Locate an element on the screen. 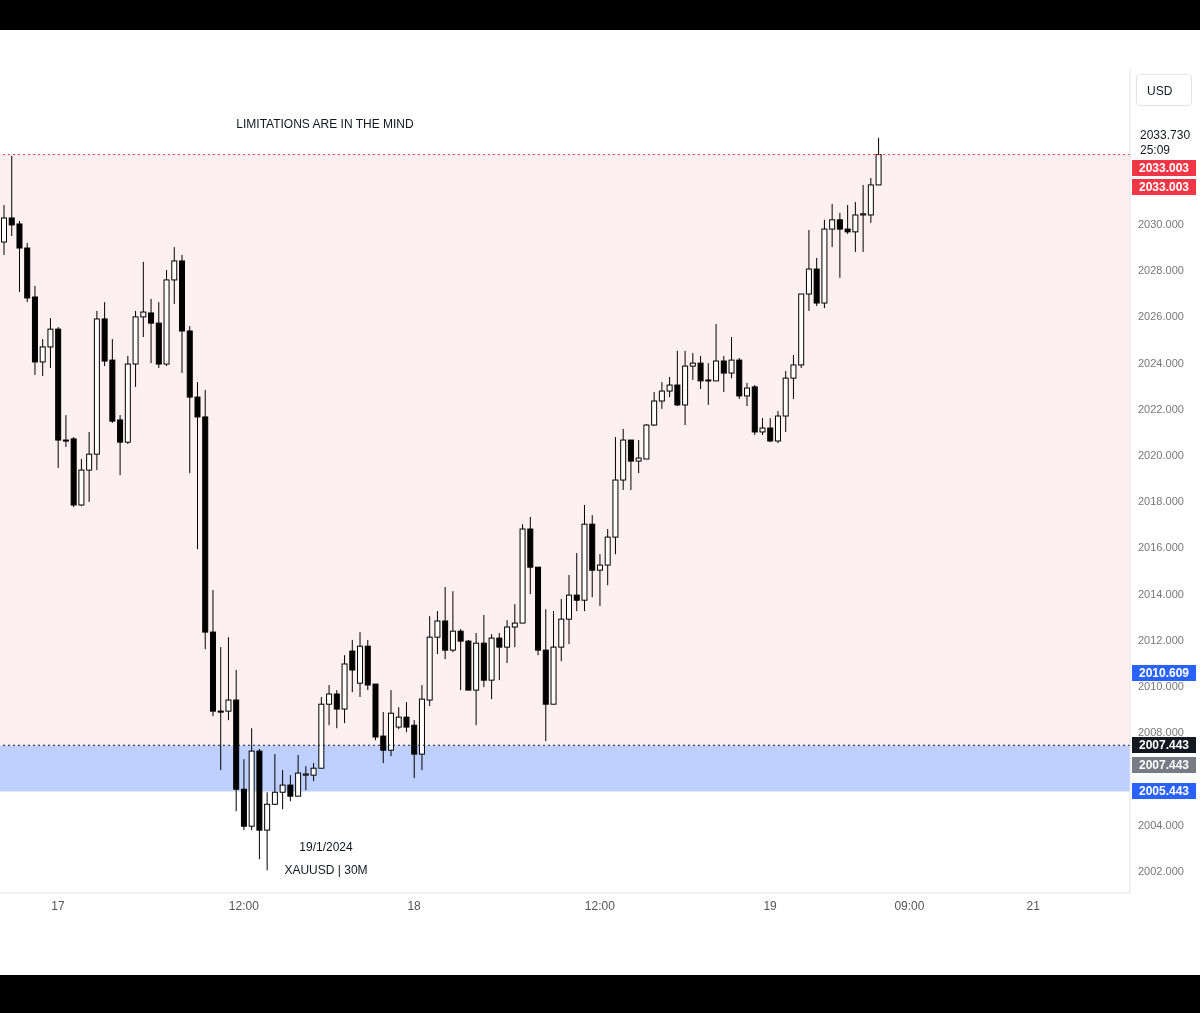 This screenshot has height=1013, width=1200. y-tick-label: 2008.000 is located at coordinates (1161, 732).